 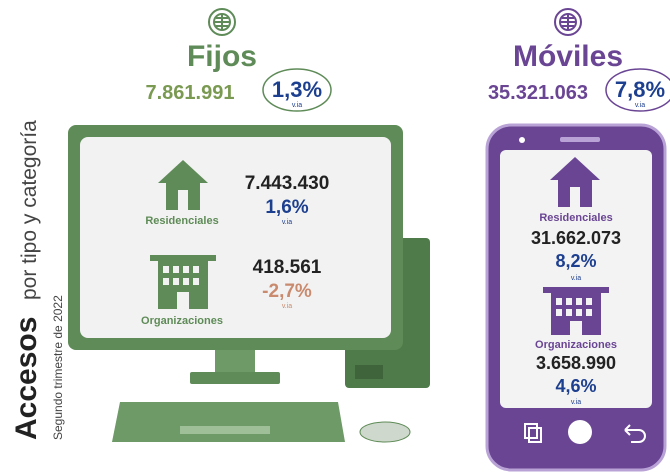 What do you see at coordinates (286, 207) in the screenshot?
I see `category-change: 1,6%` at bounding box center [286, 207].